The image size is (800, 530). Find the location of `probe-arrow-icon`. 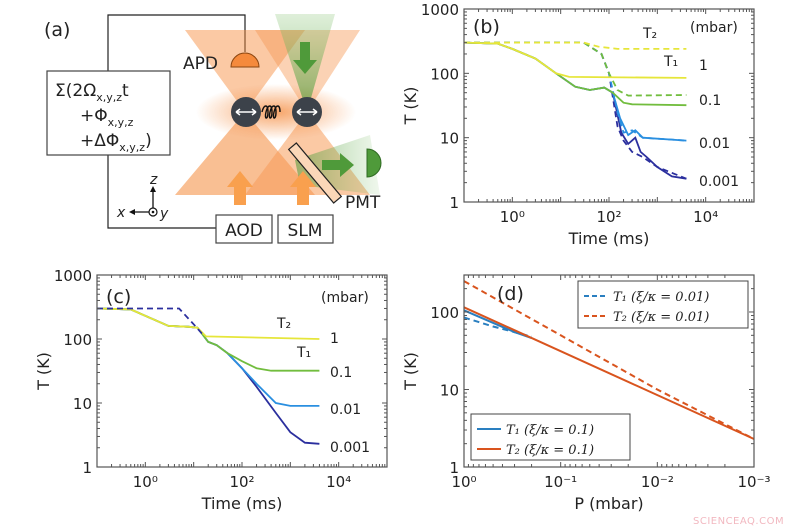

probe-arrow-icon is located at coordinates (305, 58).